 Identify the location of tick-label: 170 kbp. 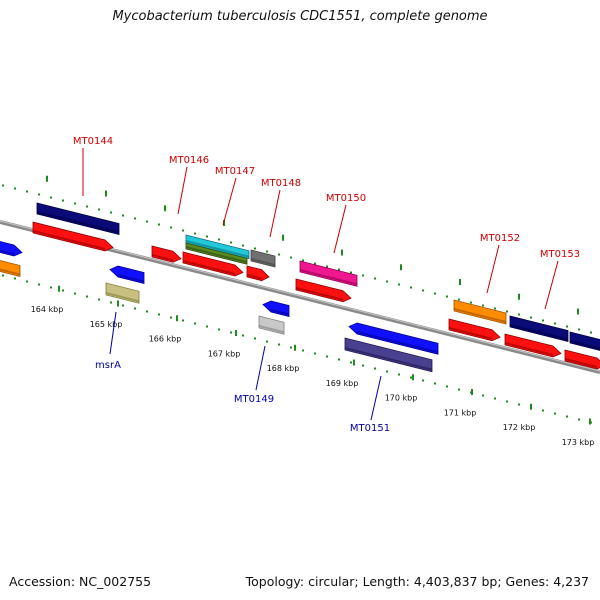
(401, 398).